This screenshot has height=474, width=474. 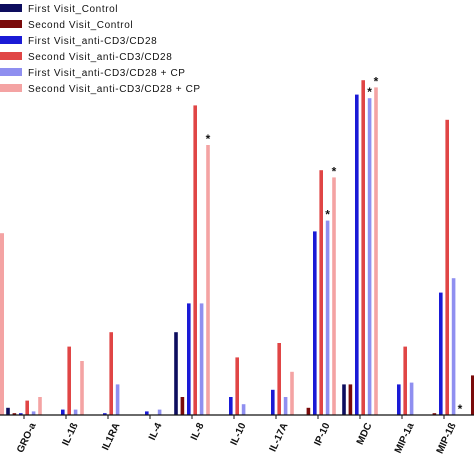 What do you see at coordinates (73, 9) in the screenshot?
I see `legend-label-first-visit-control: First Visit_Control` at bounding box center [73, 9].